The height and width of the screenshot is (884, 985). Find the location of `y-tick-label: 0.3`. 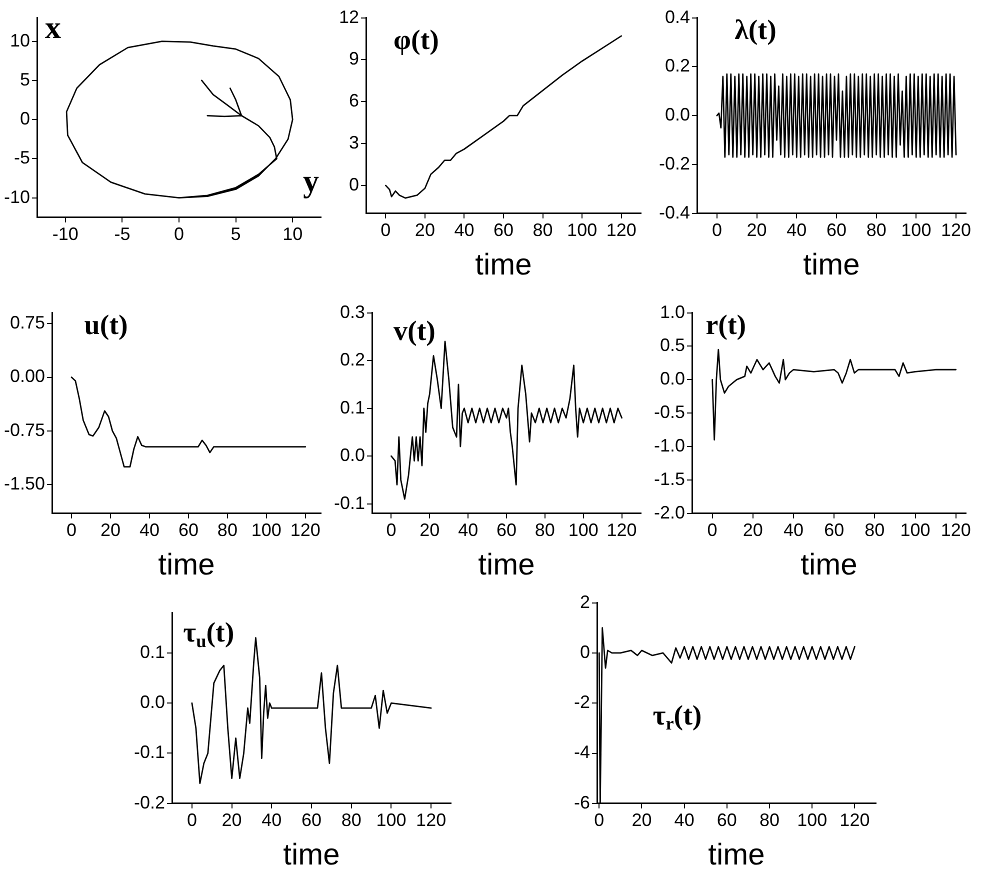

y-tick-label: 0.3 is located at coordinates (353, 312).